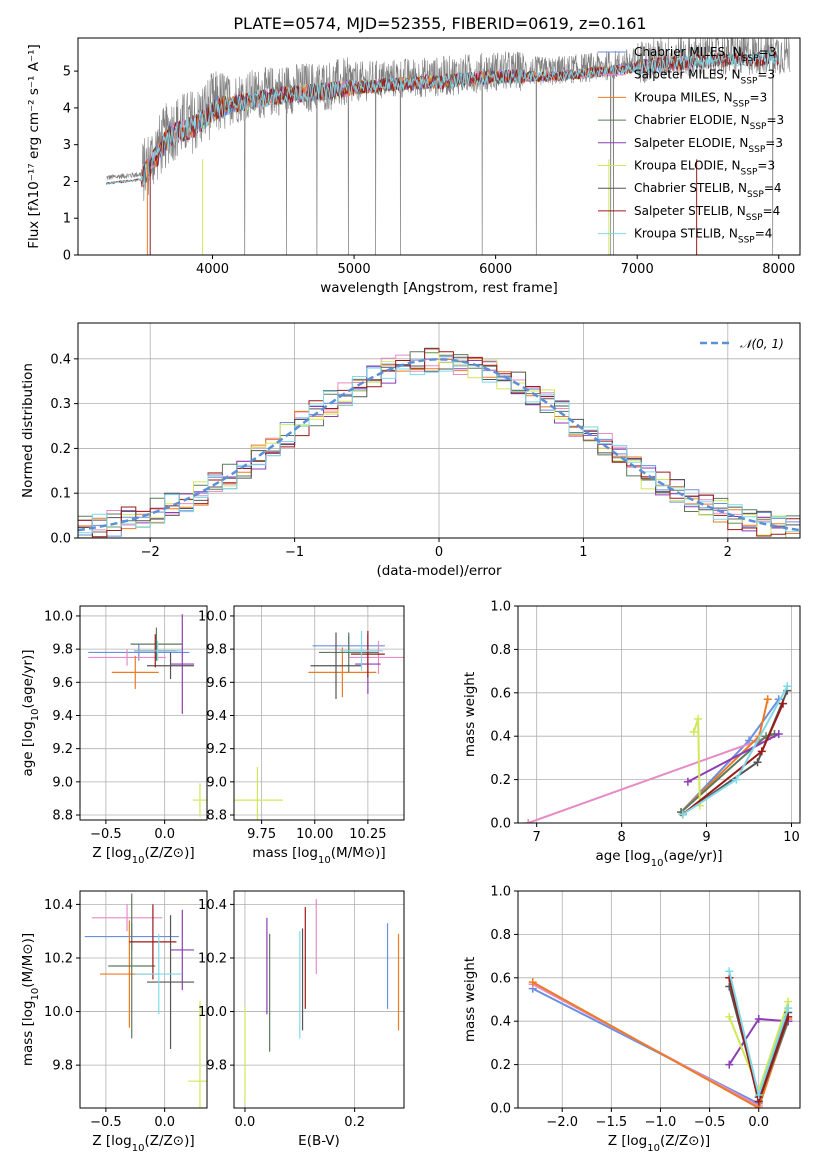 This screenshot has height=1170, width=819. Describe the element at coordinates (212, 269) in the screenshot. I see `x-tick-label: 4000` at that location.